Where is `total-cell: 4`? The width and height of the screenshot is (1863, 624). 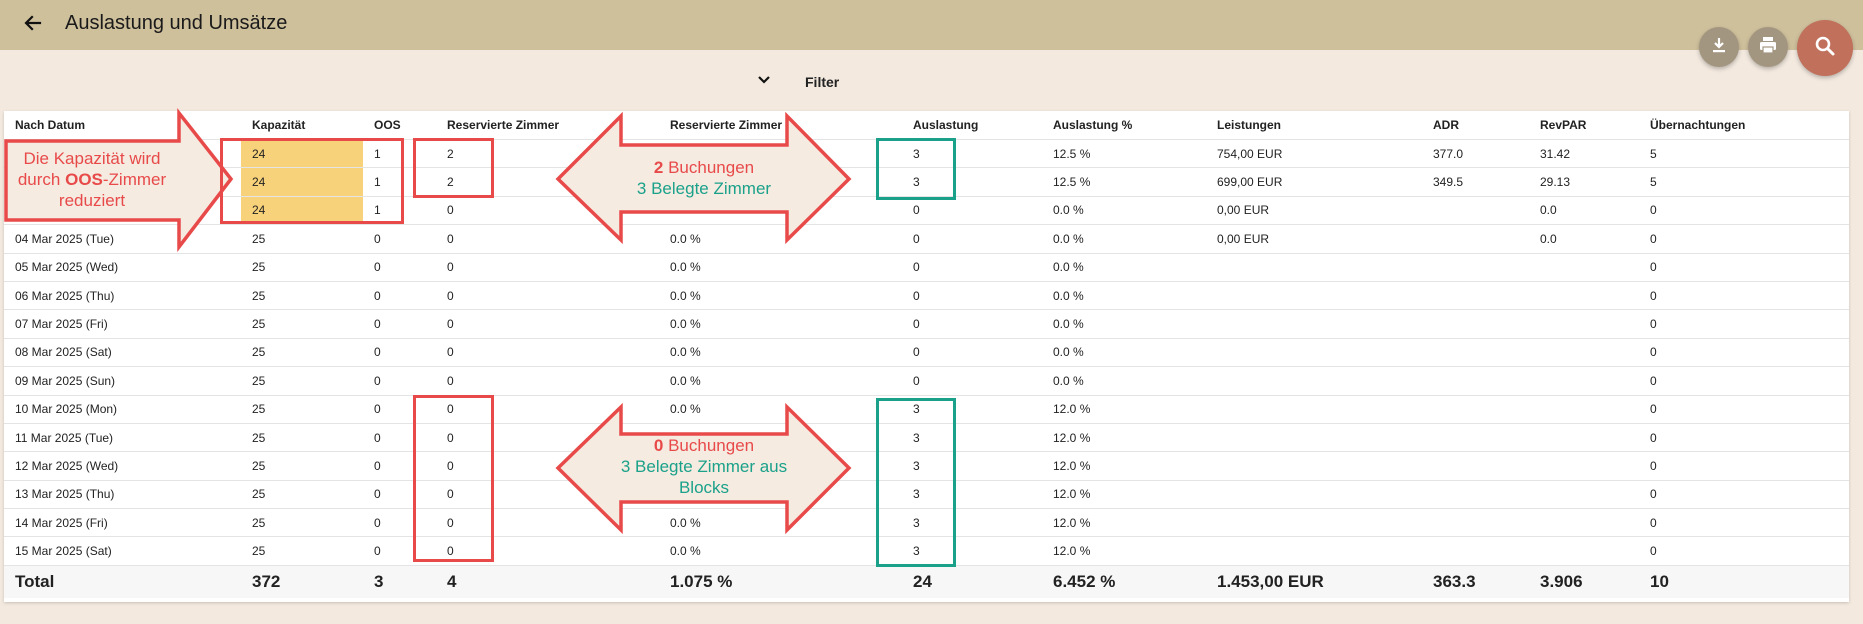
total-cell: 4 is located at coordinates (547, 581).